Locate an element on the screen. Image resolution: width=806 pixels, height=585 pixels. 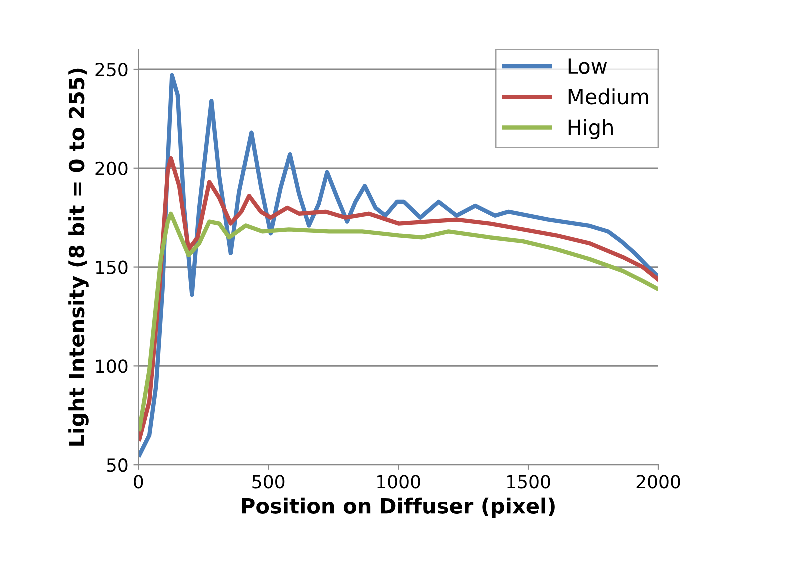
x-tick-label: 1000 is located at coordinates (399, 482).